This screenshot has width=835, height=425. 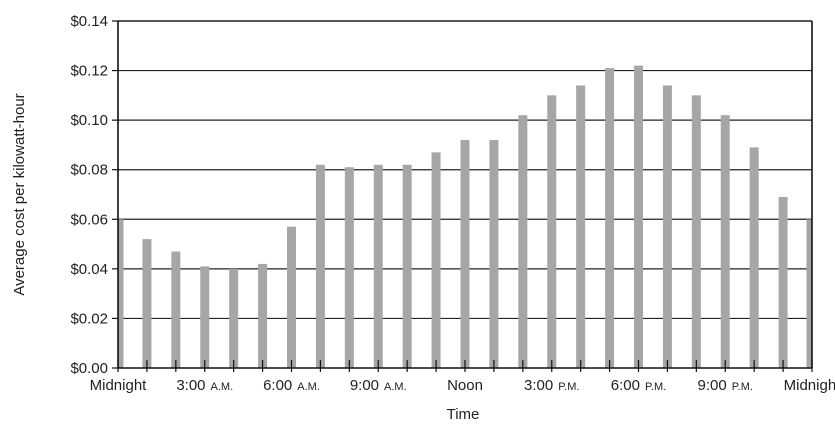 What do you see at coordinates (89, 71) in the screenshot?
I see `y-tick-label: $0.12` at bounding box center [89, 71].